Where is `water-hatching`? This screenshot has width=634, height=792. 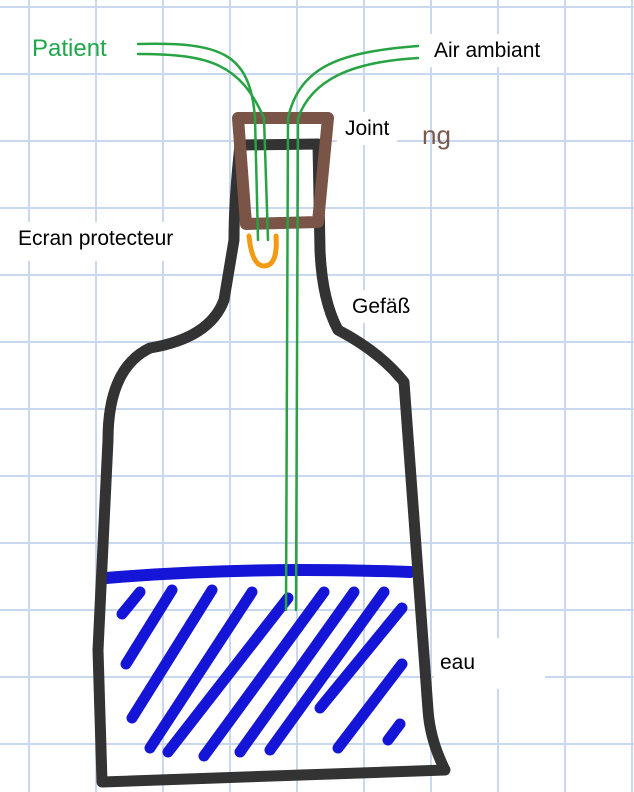
water-hatching is located at coordinates (262, 673).